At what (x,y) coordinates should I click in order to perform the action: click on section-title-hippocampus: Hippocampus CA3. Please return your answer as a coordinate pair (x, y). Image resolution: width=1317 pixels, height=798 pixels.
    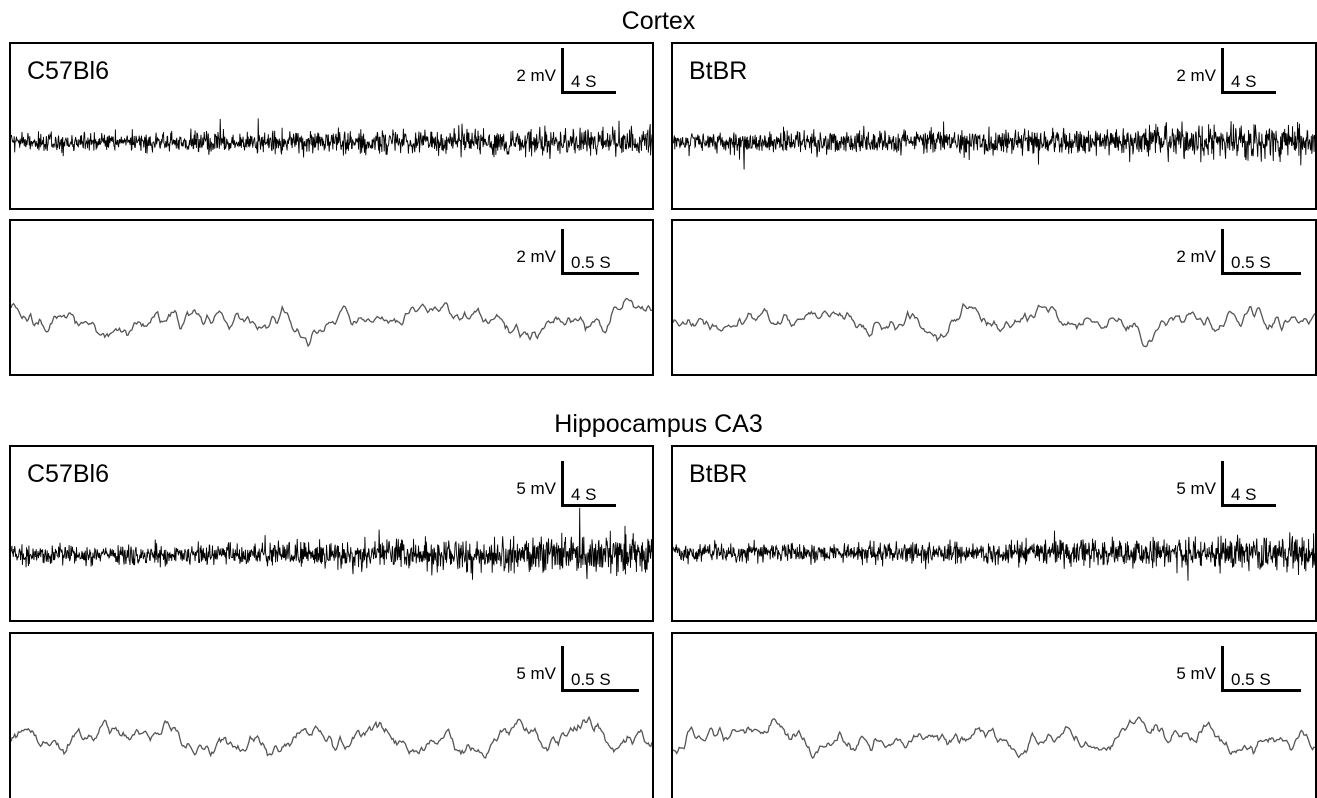
    Looking at the image, I should click on (658, 424).